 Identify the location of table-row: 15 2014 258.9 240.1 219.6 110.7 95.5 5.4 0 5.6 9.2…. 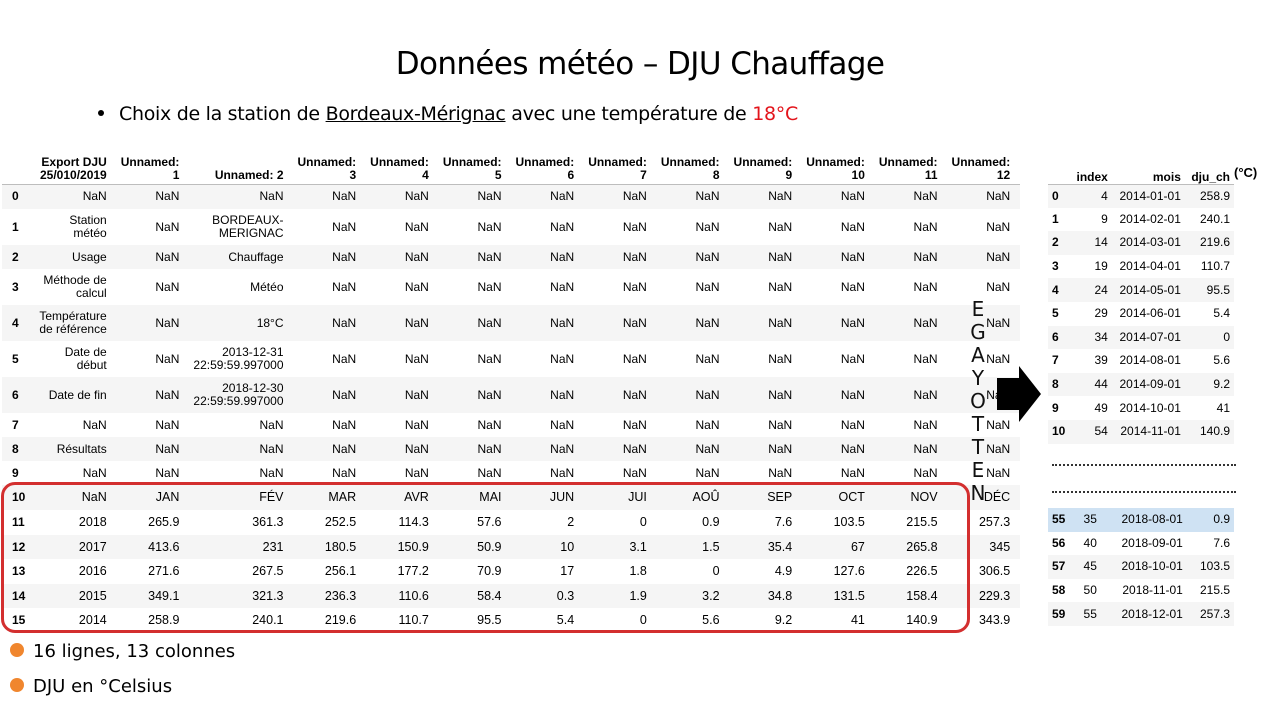
(511, 620).